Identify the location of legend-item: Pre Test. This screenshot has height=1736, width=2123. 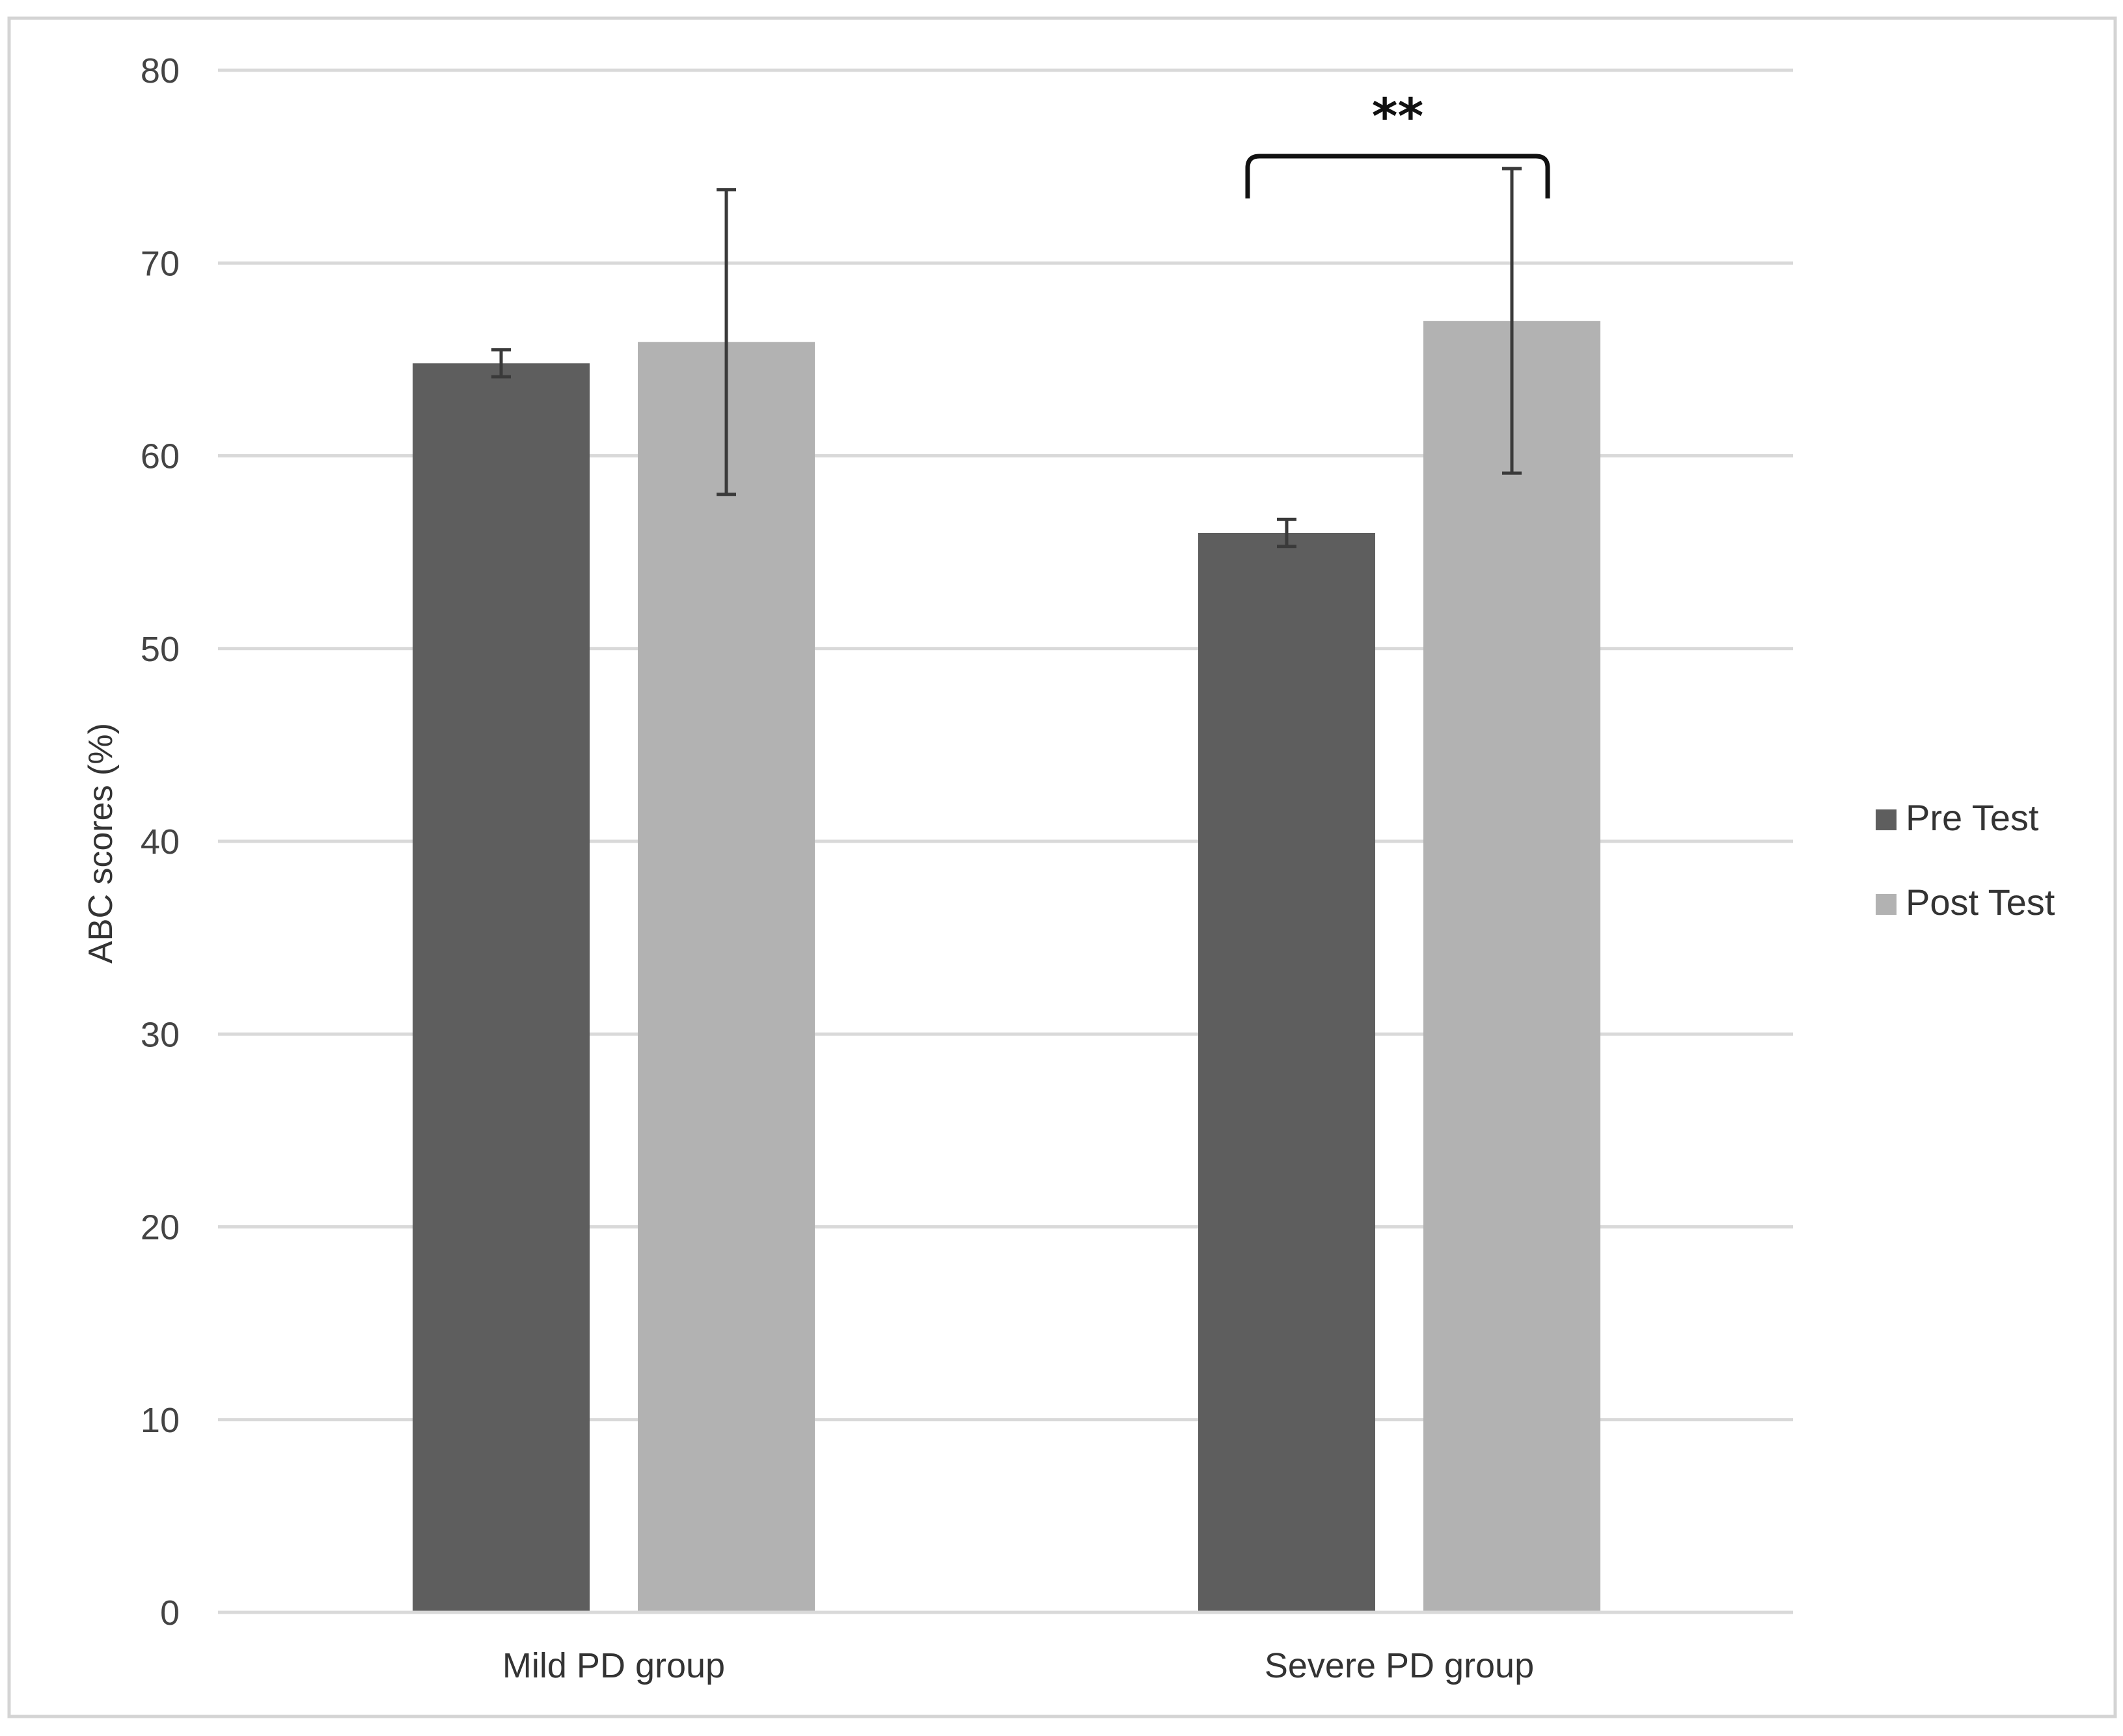
(1958, 817).